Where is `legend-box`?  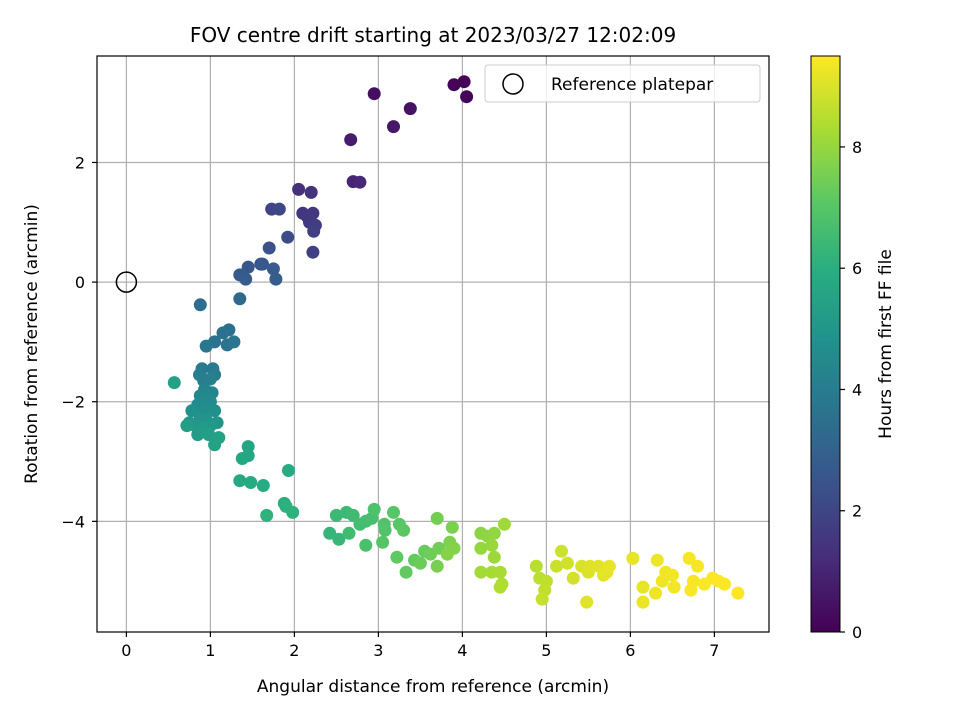 legend-box is located at coordinates (622, 83).